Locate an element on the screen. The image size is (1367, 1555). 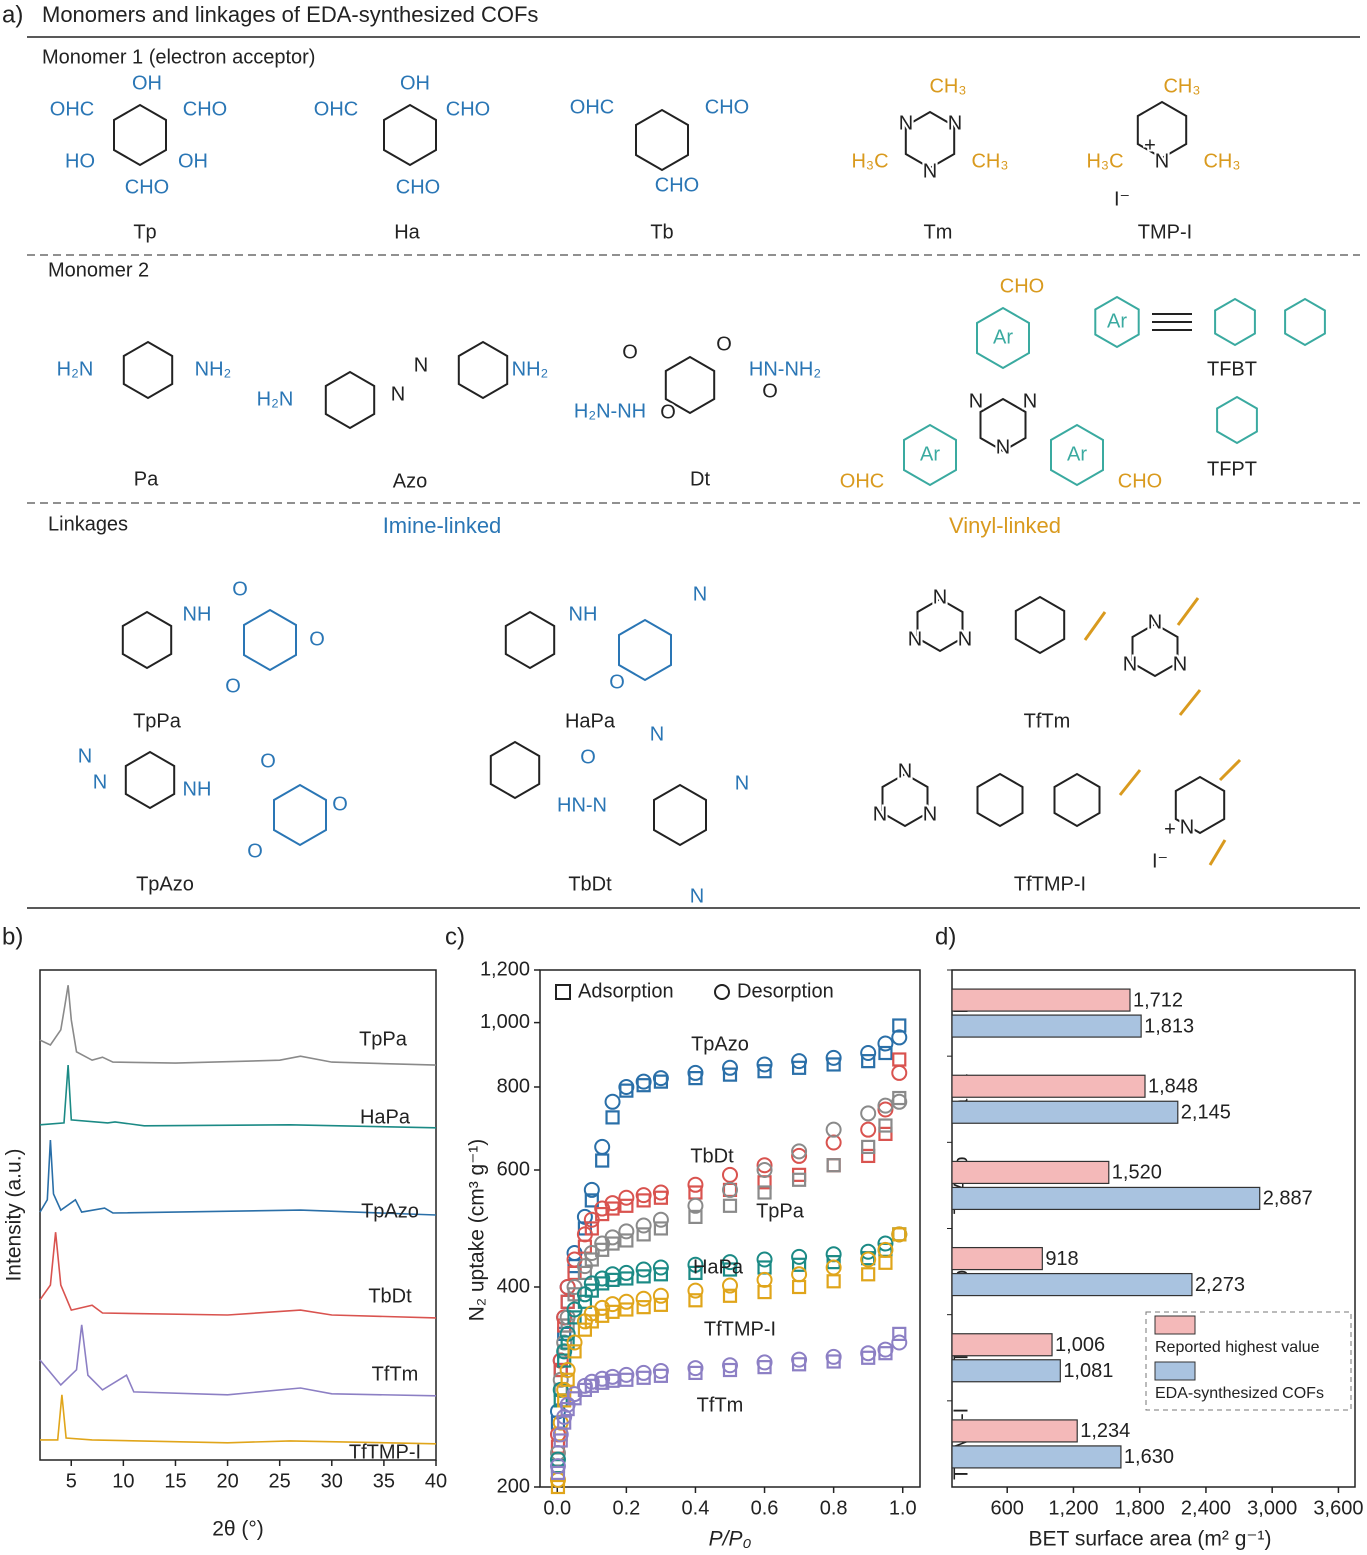
atom-label: HO is located at coordinates (80, 161).